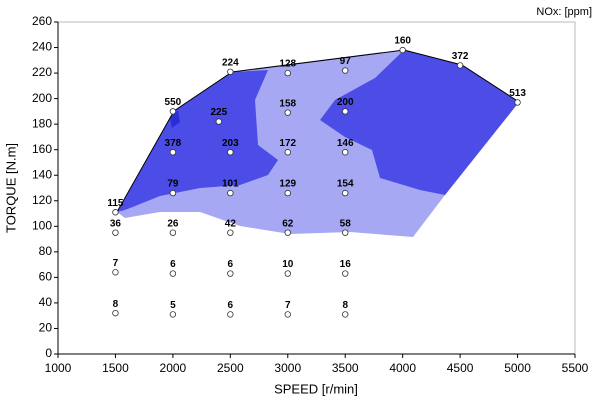 The height and width of the screenshot is (404, 600). Describe the element at coordinates (287, 184) in the screenshot. I see `data-label: 129` at that location.